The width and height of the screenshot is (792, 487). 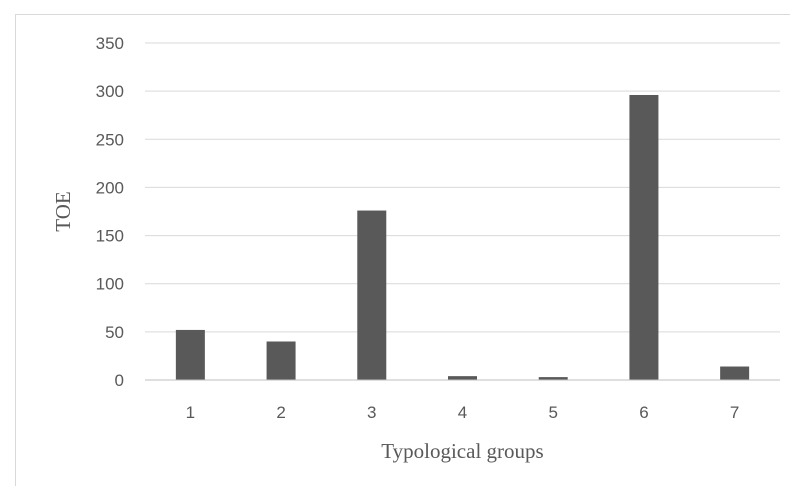 I want to click on x-tick-label: 1, so click(x=190, y=412).